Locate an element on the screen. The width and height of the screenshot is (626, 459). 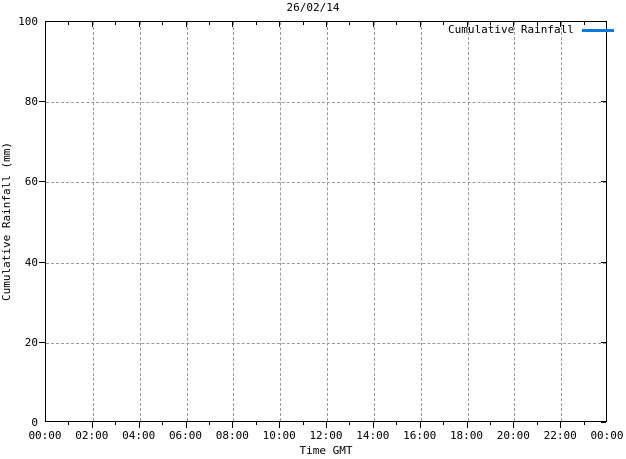
y-tick-label: 60 is located at coordinates (31, 182).